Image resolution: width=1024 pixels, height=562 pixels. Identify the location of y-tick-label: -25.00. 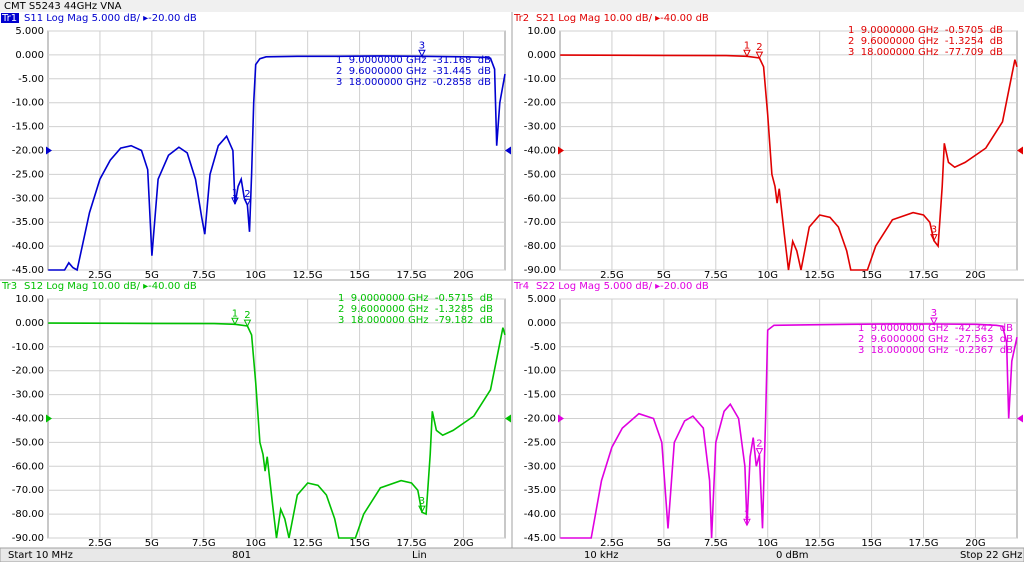
(28, 174).